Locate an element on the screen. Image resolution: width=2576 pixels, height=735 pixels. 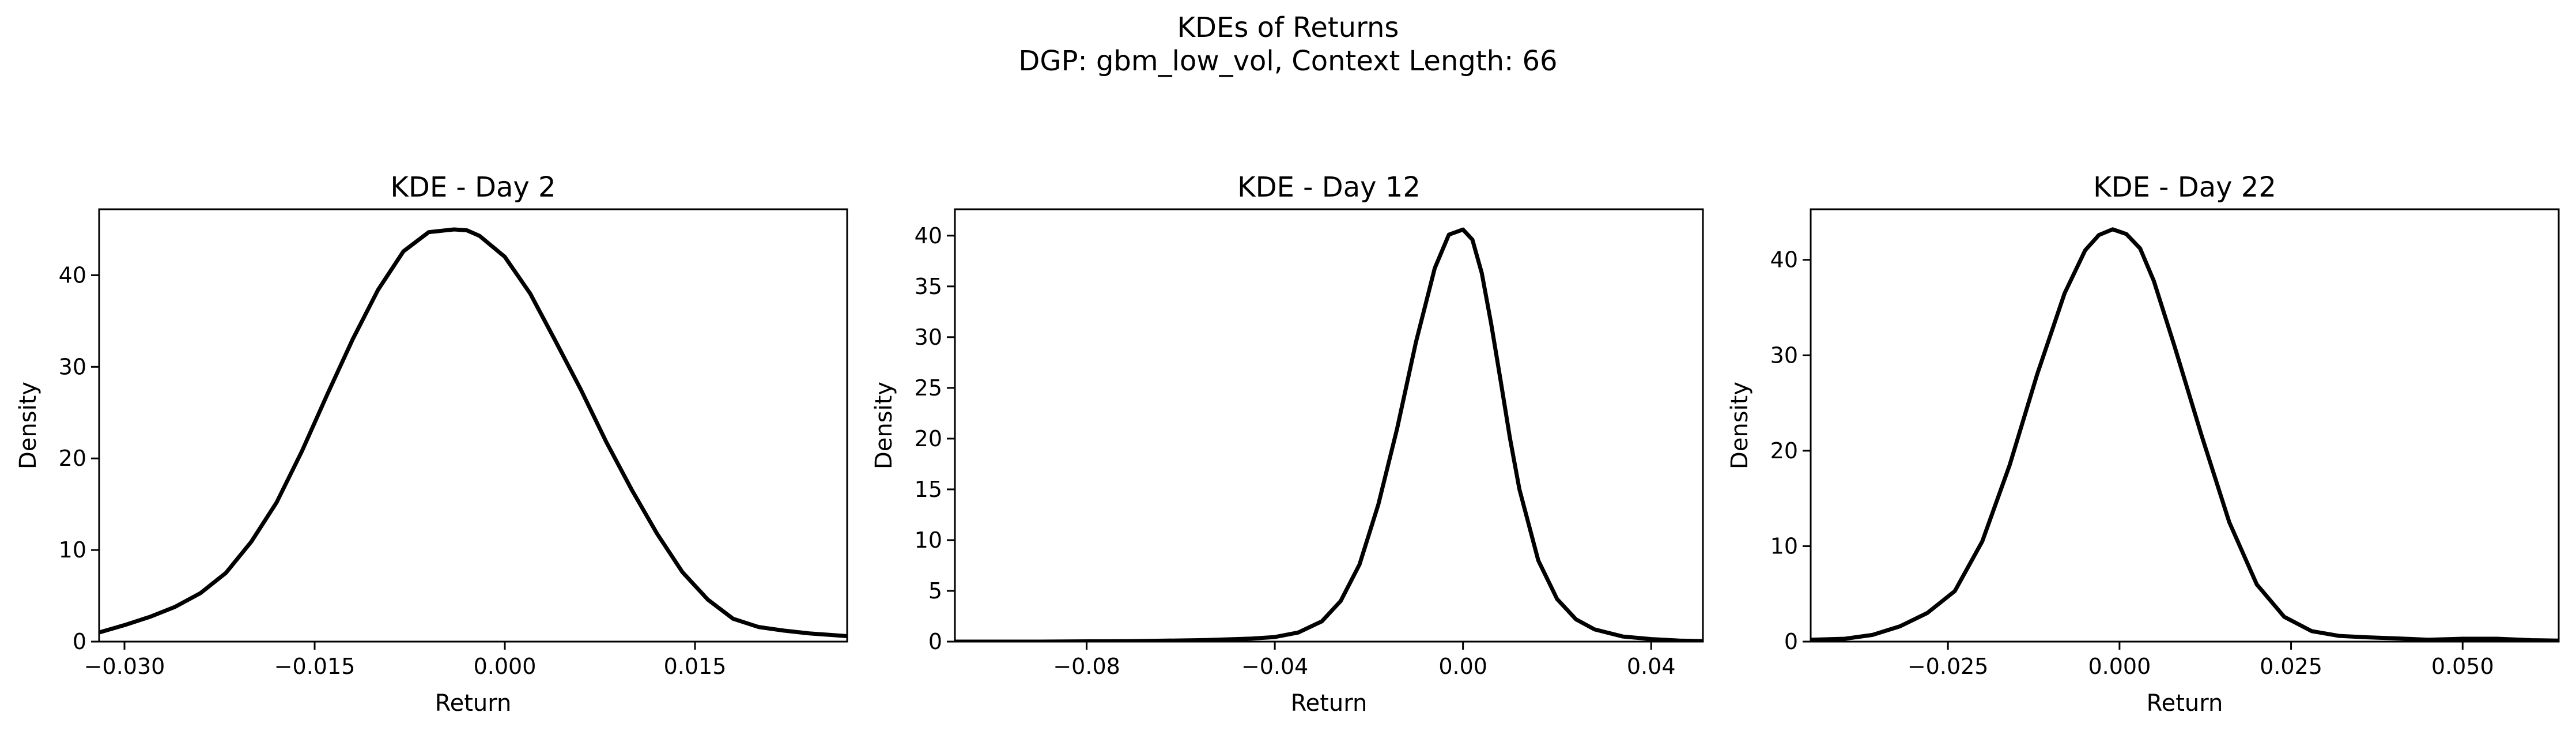
x-tick-label: 0.025 is located at coordinates (2291, 666).